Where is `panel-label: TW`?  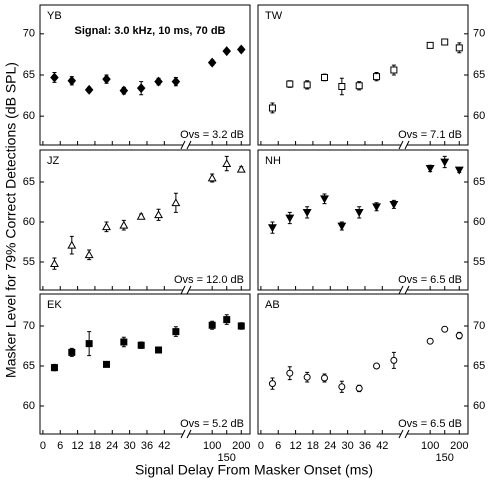
panel-label: TW is located at coordinates (274, 16).